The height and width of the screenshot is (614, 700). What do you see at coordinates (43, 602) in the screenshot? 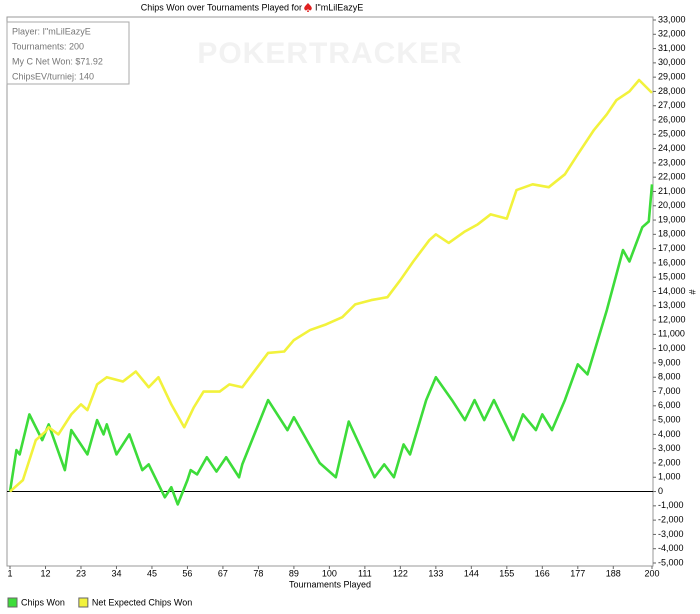
I see `legend-label: Chips Won` at bounding box center [43, 602].